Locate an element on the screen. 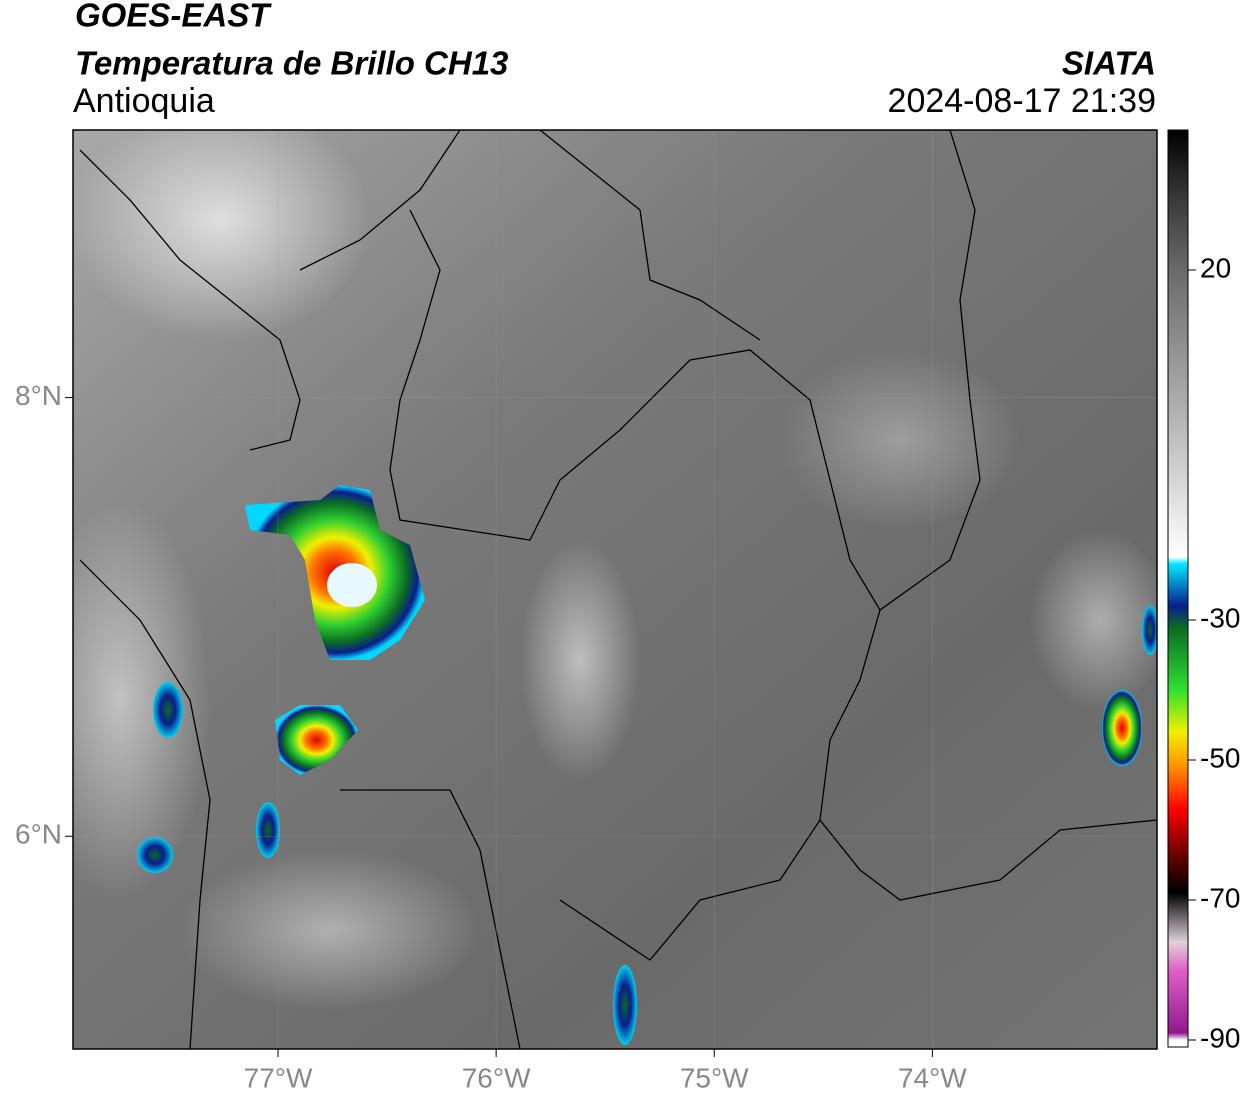 The image size is (1252, 1104). x-tick-label: 76°W is located at coordinates (496, 1077).